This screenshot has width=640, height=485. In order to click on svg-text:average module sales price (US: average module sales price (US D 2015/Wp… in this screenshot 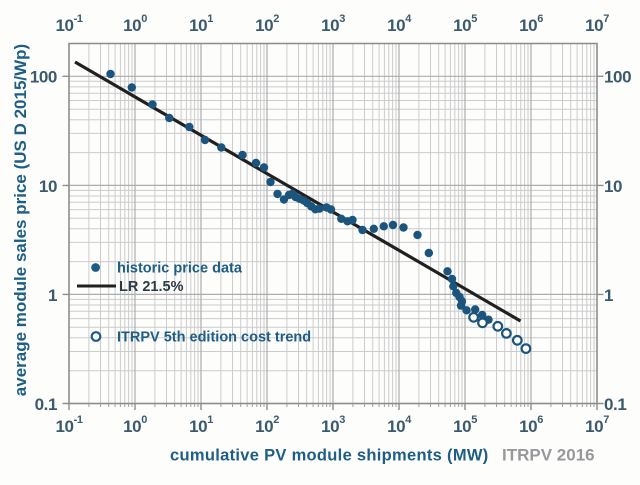, I will do `click(20, 220)`.